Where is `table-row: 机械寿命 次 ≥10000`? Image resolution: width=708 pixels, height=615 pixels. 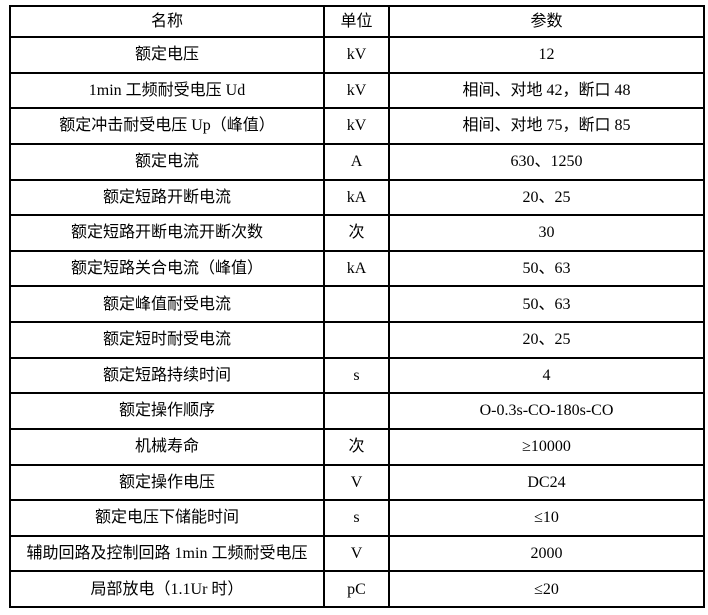 table-row: 机械寿命 次 ≥10000 is located at coordinates (357, 446).